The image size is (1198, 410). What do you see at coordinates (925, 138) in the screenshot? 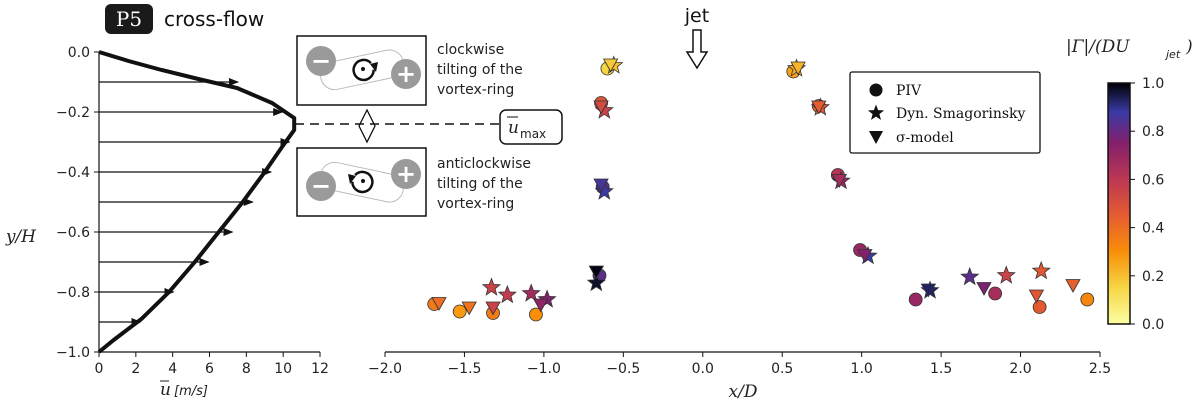
I see `legend-entry-sigma: σ-model` at bounding box center [925, 138].